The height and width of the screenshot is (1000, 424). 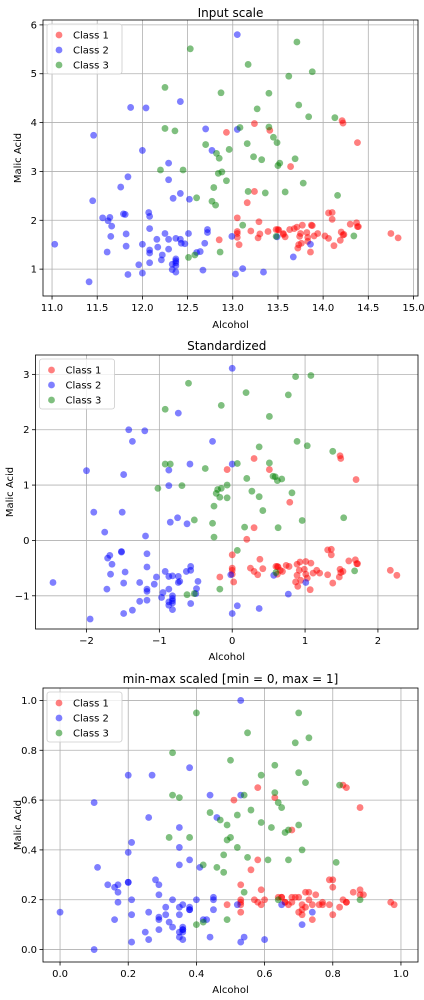 What do you see at coordinates (333, 974) in the screenshot?
I see `x-tick-label: 0.8` at bounding box center [333, 974].